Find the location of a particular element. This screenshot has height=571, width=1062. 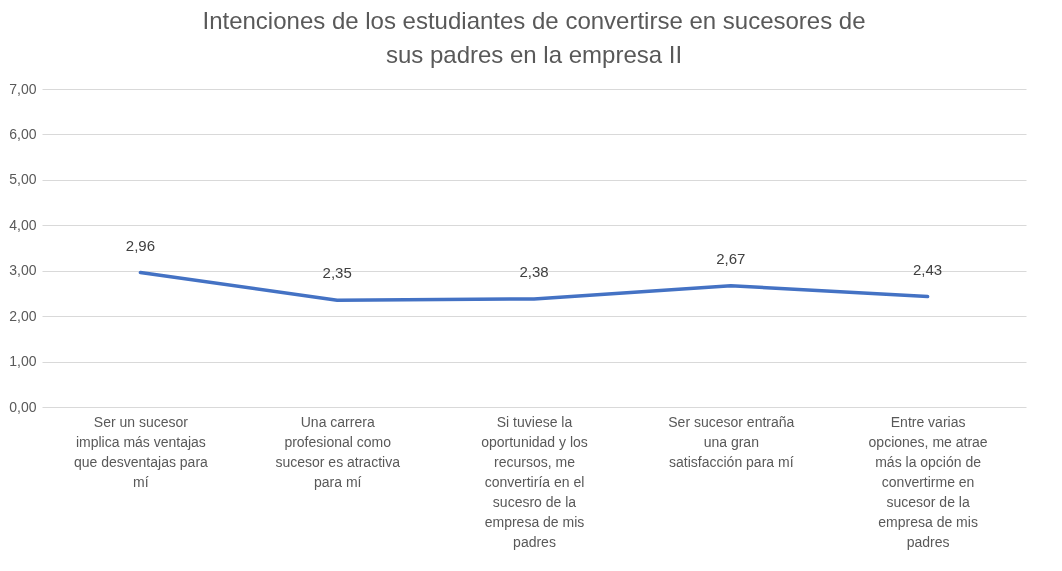

y-tick-label: 4,00 is located at coordinates (23, 224).